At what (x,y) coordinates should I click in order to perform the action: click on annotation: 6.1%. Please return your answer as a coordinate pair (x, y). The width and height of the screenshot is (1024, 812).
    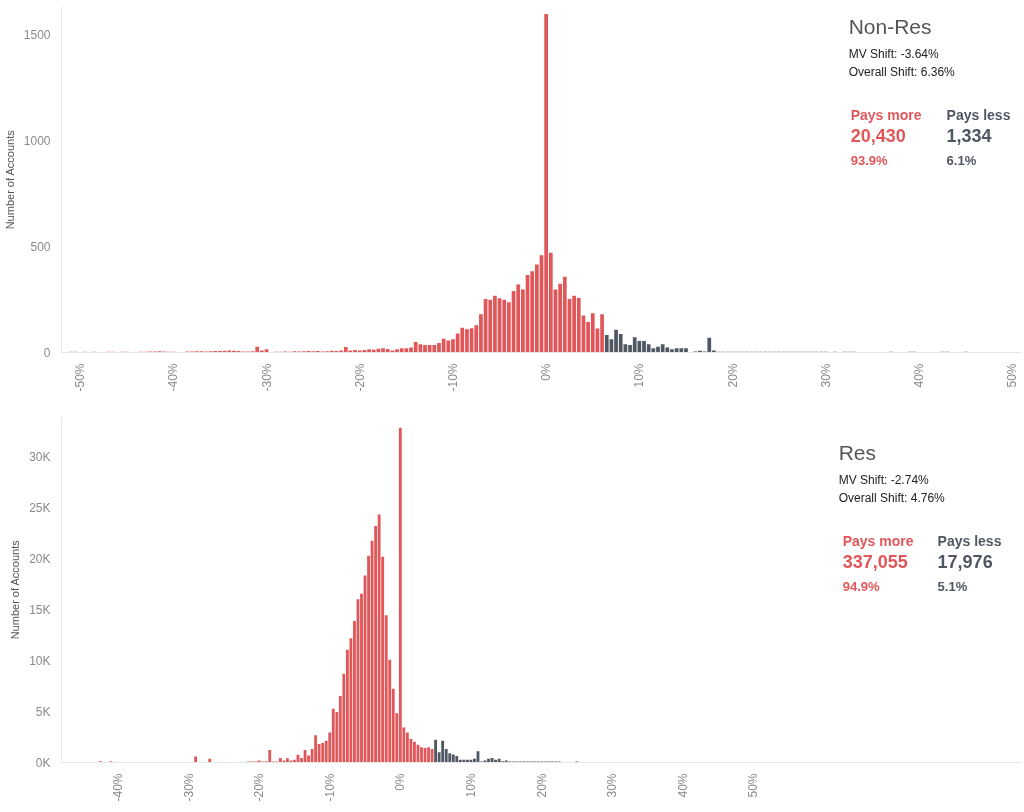
    Looking at the image, I should click on (961, 160).